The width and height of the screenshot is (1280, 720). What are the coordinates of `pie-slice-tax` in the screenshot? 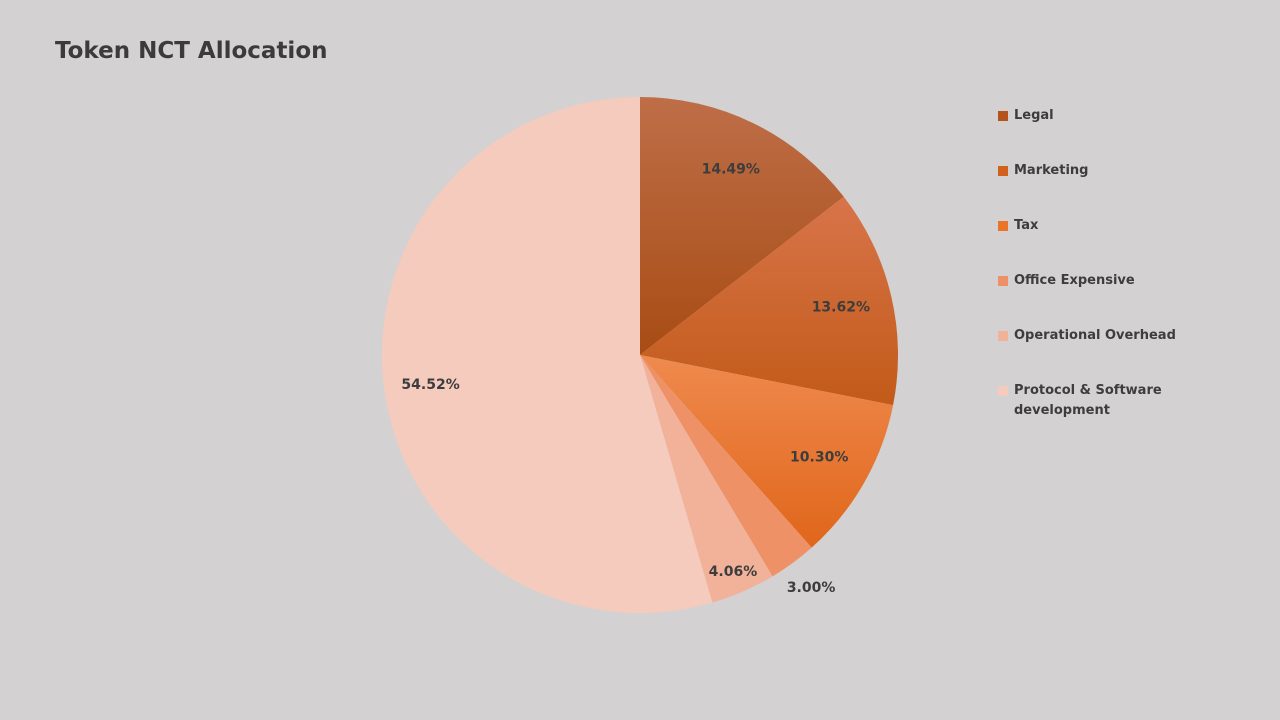 It's located at (767, 451).